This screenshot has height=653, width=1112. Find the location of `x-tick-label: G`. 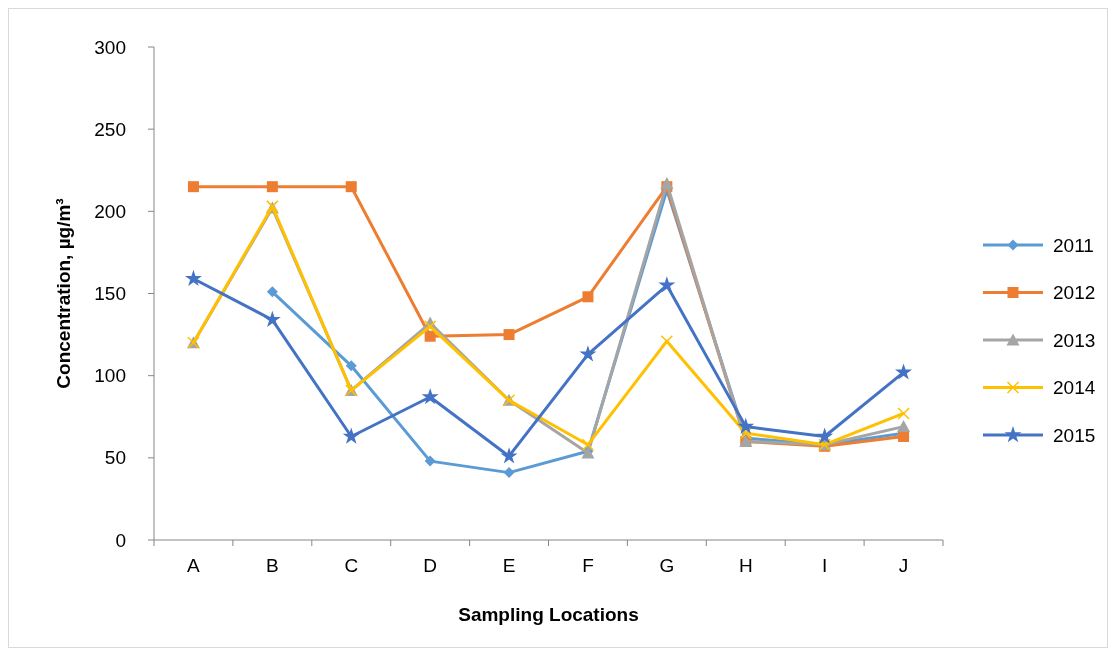

x-tick-label: G is located at coordinates (667, 565).